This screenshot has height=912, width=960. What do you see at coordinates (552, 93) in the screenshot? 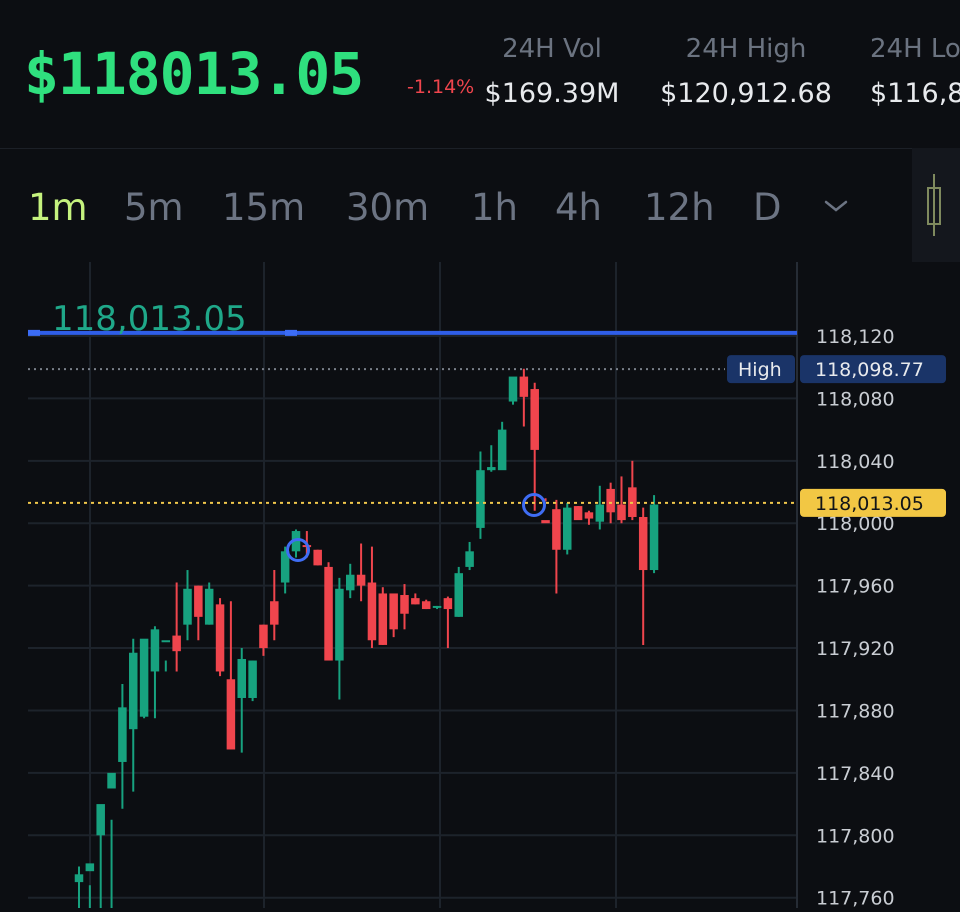
I see `stat-value: $169.39M` at bounding box center [552, 93].